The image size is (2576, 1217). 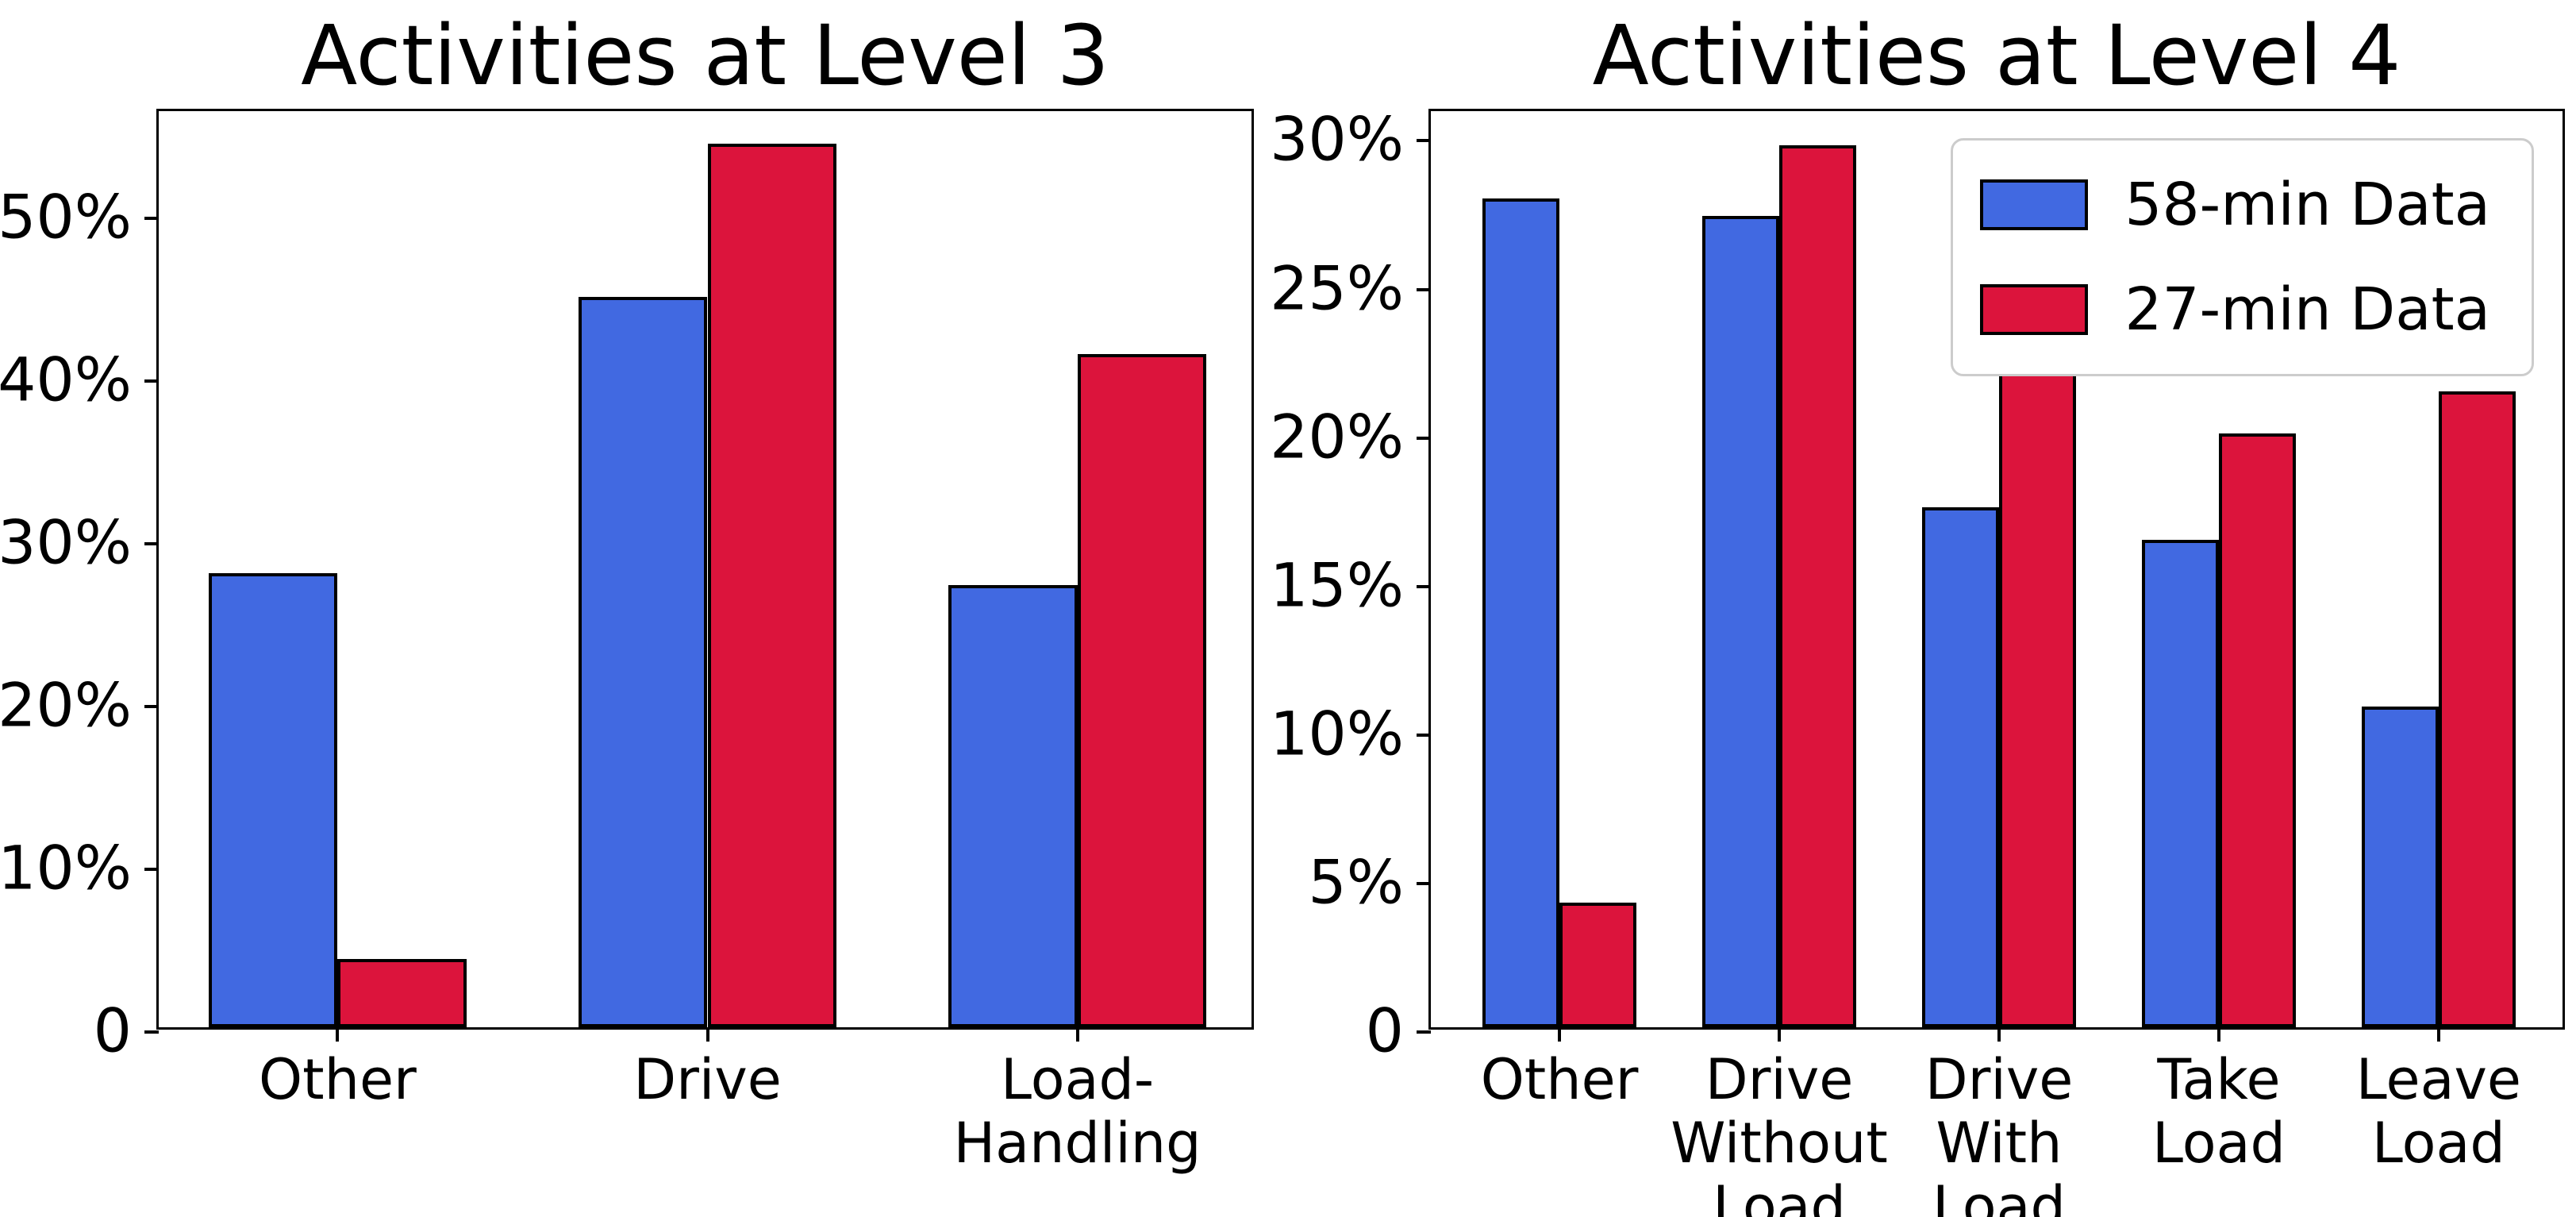 I want to click on y-tick-label: 50%, so click(x=66, y=217).